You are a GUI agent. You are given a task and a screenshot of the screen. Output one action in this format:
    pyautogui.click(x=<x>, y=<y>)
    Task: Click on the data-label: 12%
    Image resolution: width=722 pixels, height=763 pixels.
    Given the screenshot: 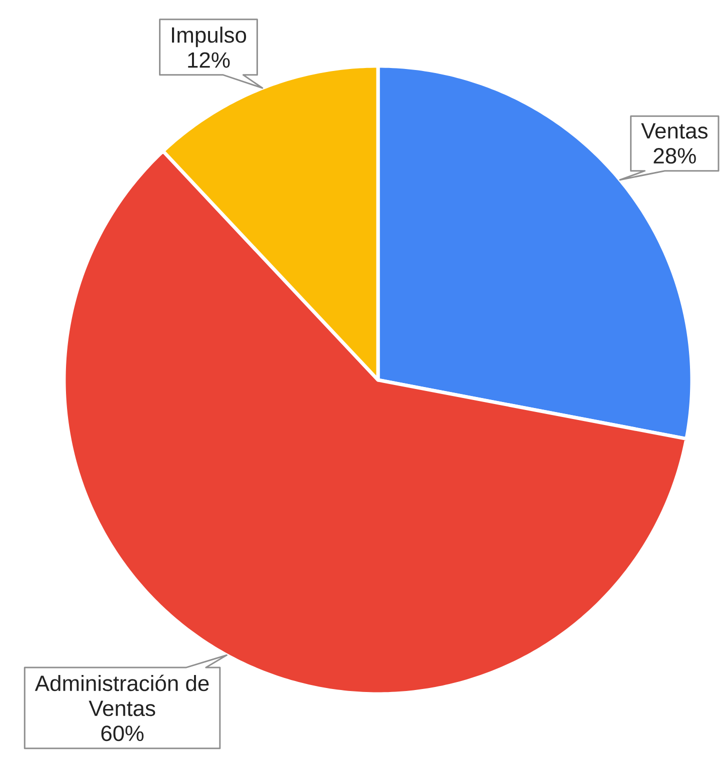 What is the action you would take?
    pyautogui.click(x=209, y=60)
    